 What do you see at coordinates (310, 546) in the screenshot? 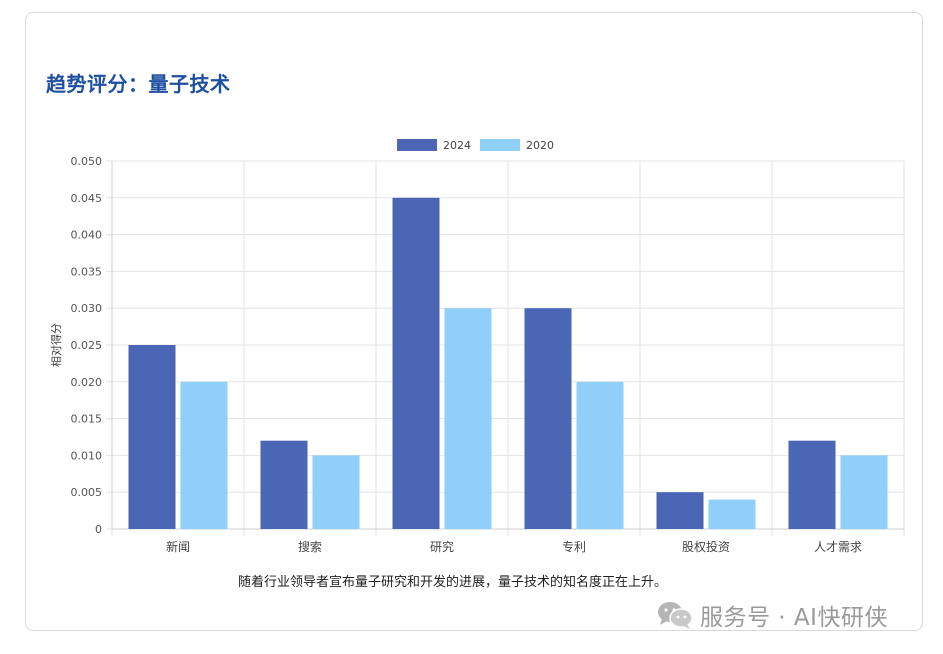
I see `x-tick-label: 搜索` at bounding box center [310, 546].